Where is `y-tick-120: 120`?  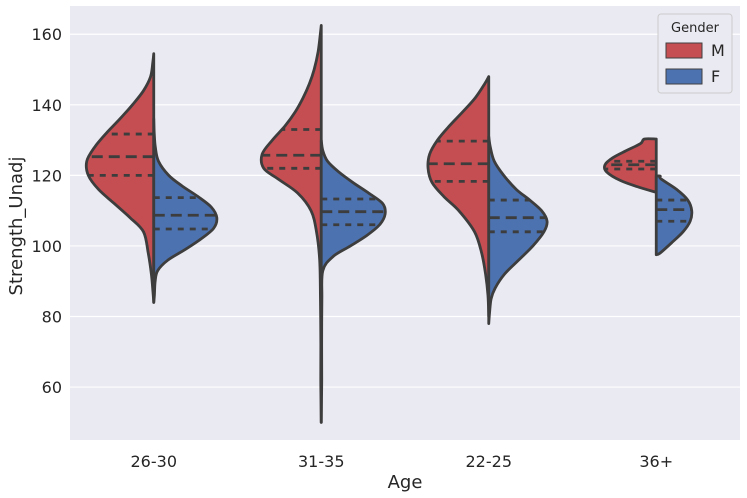 y-tick-120: 120 is located at coordinates (46, 175).